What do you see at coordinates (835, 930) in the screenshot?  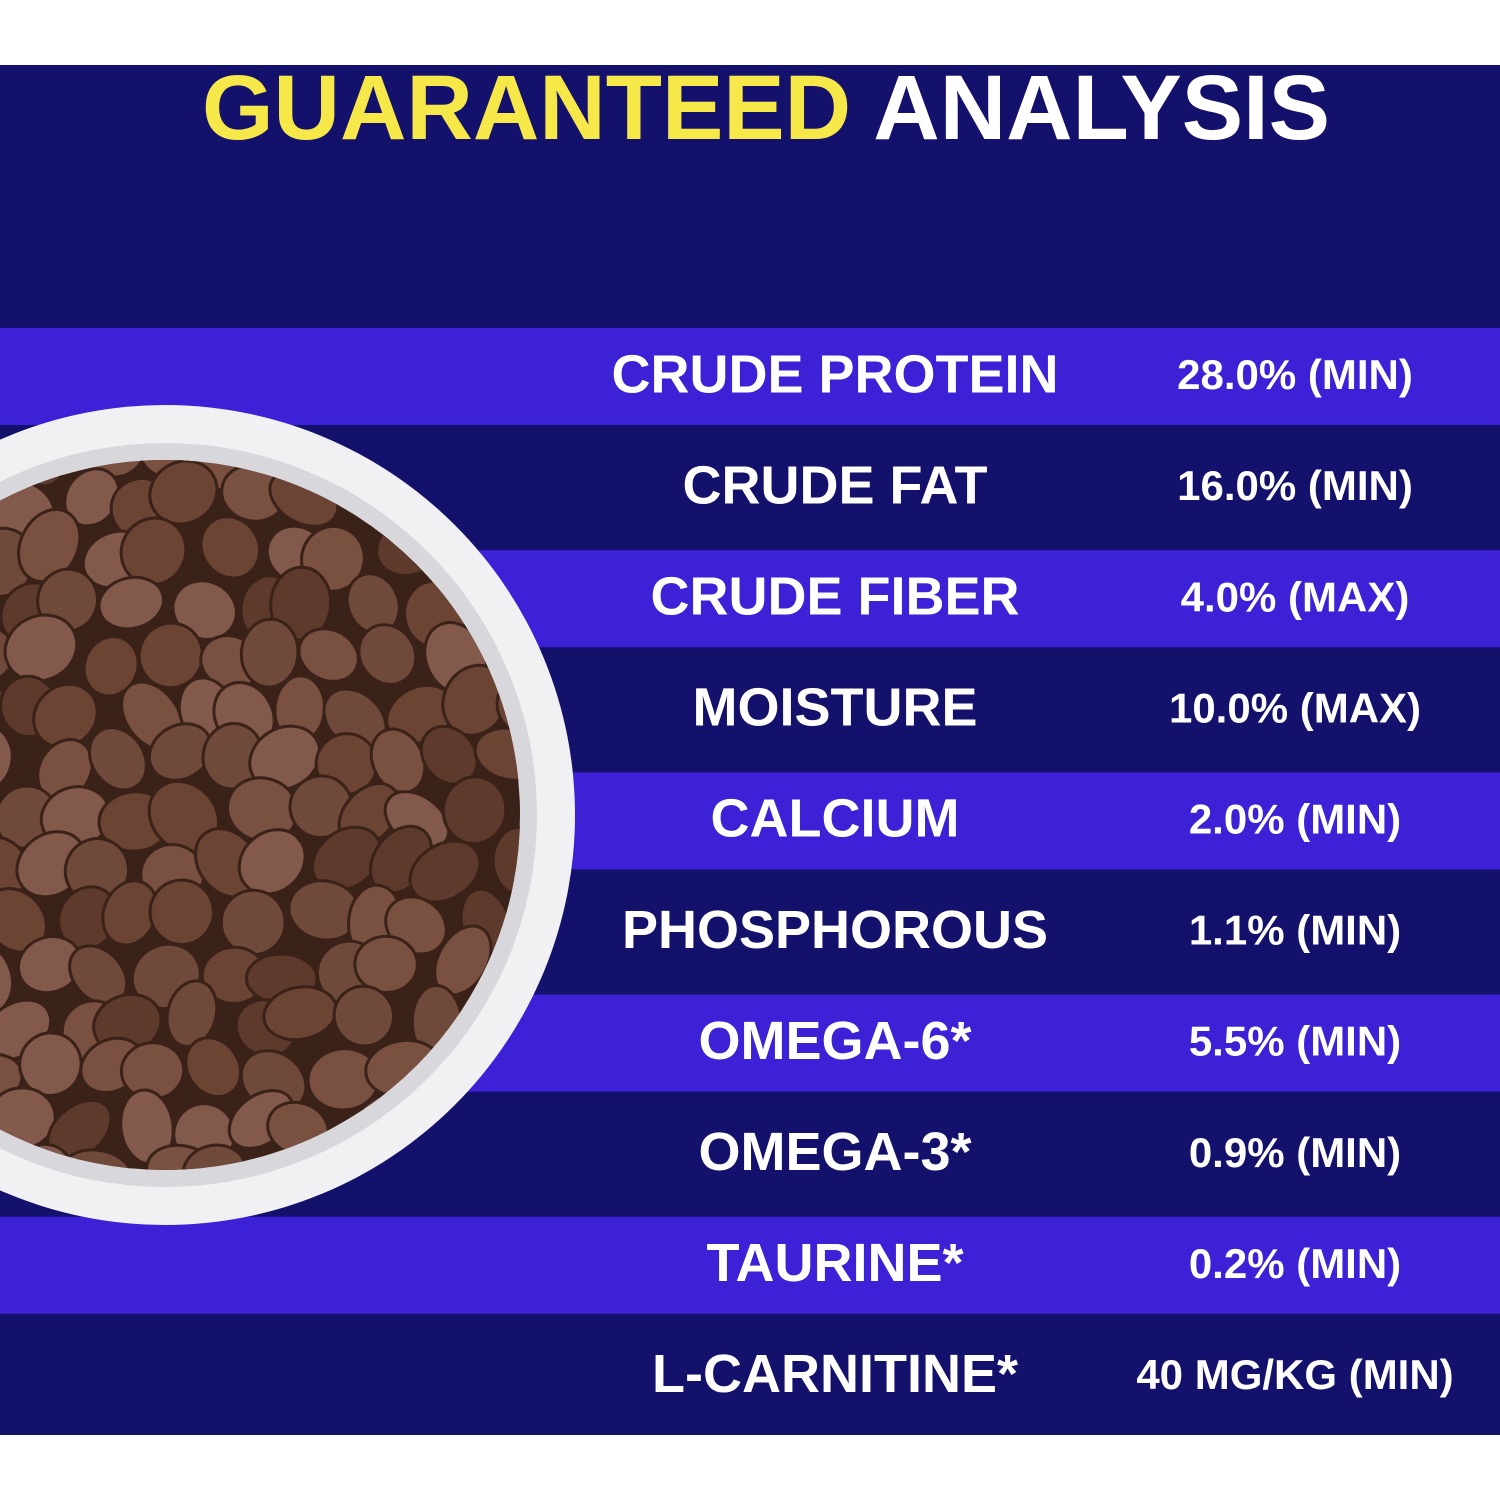 I see `nutrient-name: PHOSPHOROUS` at bounding box center [835, 930].